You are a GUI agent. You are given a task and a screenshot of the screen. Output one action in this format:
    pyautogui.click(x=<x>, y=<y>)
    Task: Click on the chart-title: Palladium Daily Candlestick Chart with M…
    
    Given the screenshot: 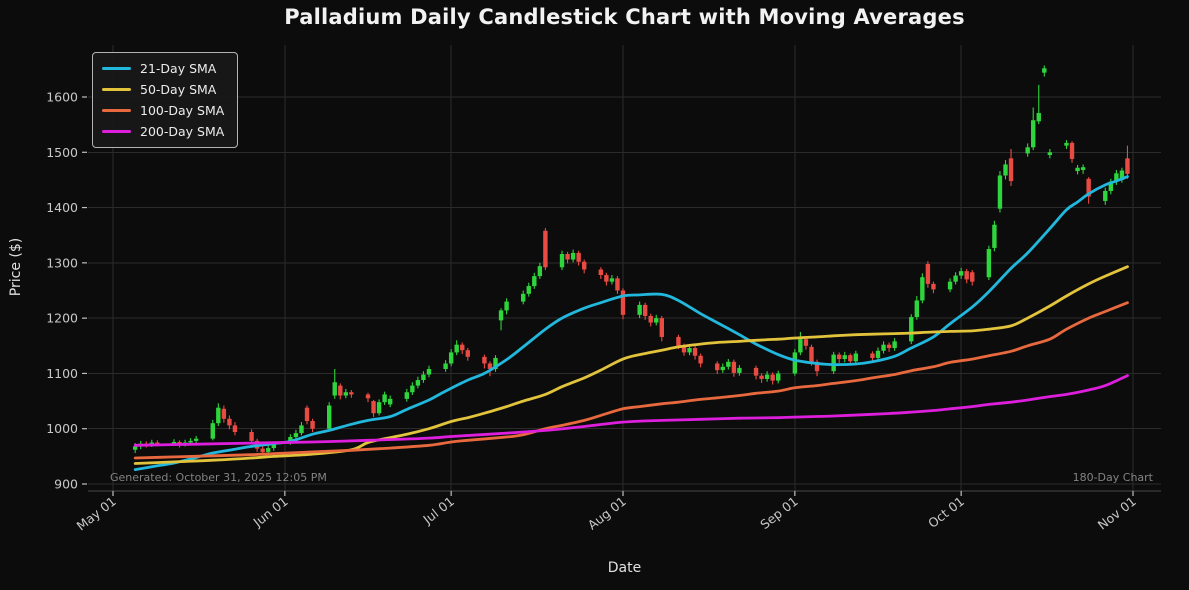 What is the action you would take?
    pyautogui.click(x=624, y=17)
    